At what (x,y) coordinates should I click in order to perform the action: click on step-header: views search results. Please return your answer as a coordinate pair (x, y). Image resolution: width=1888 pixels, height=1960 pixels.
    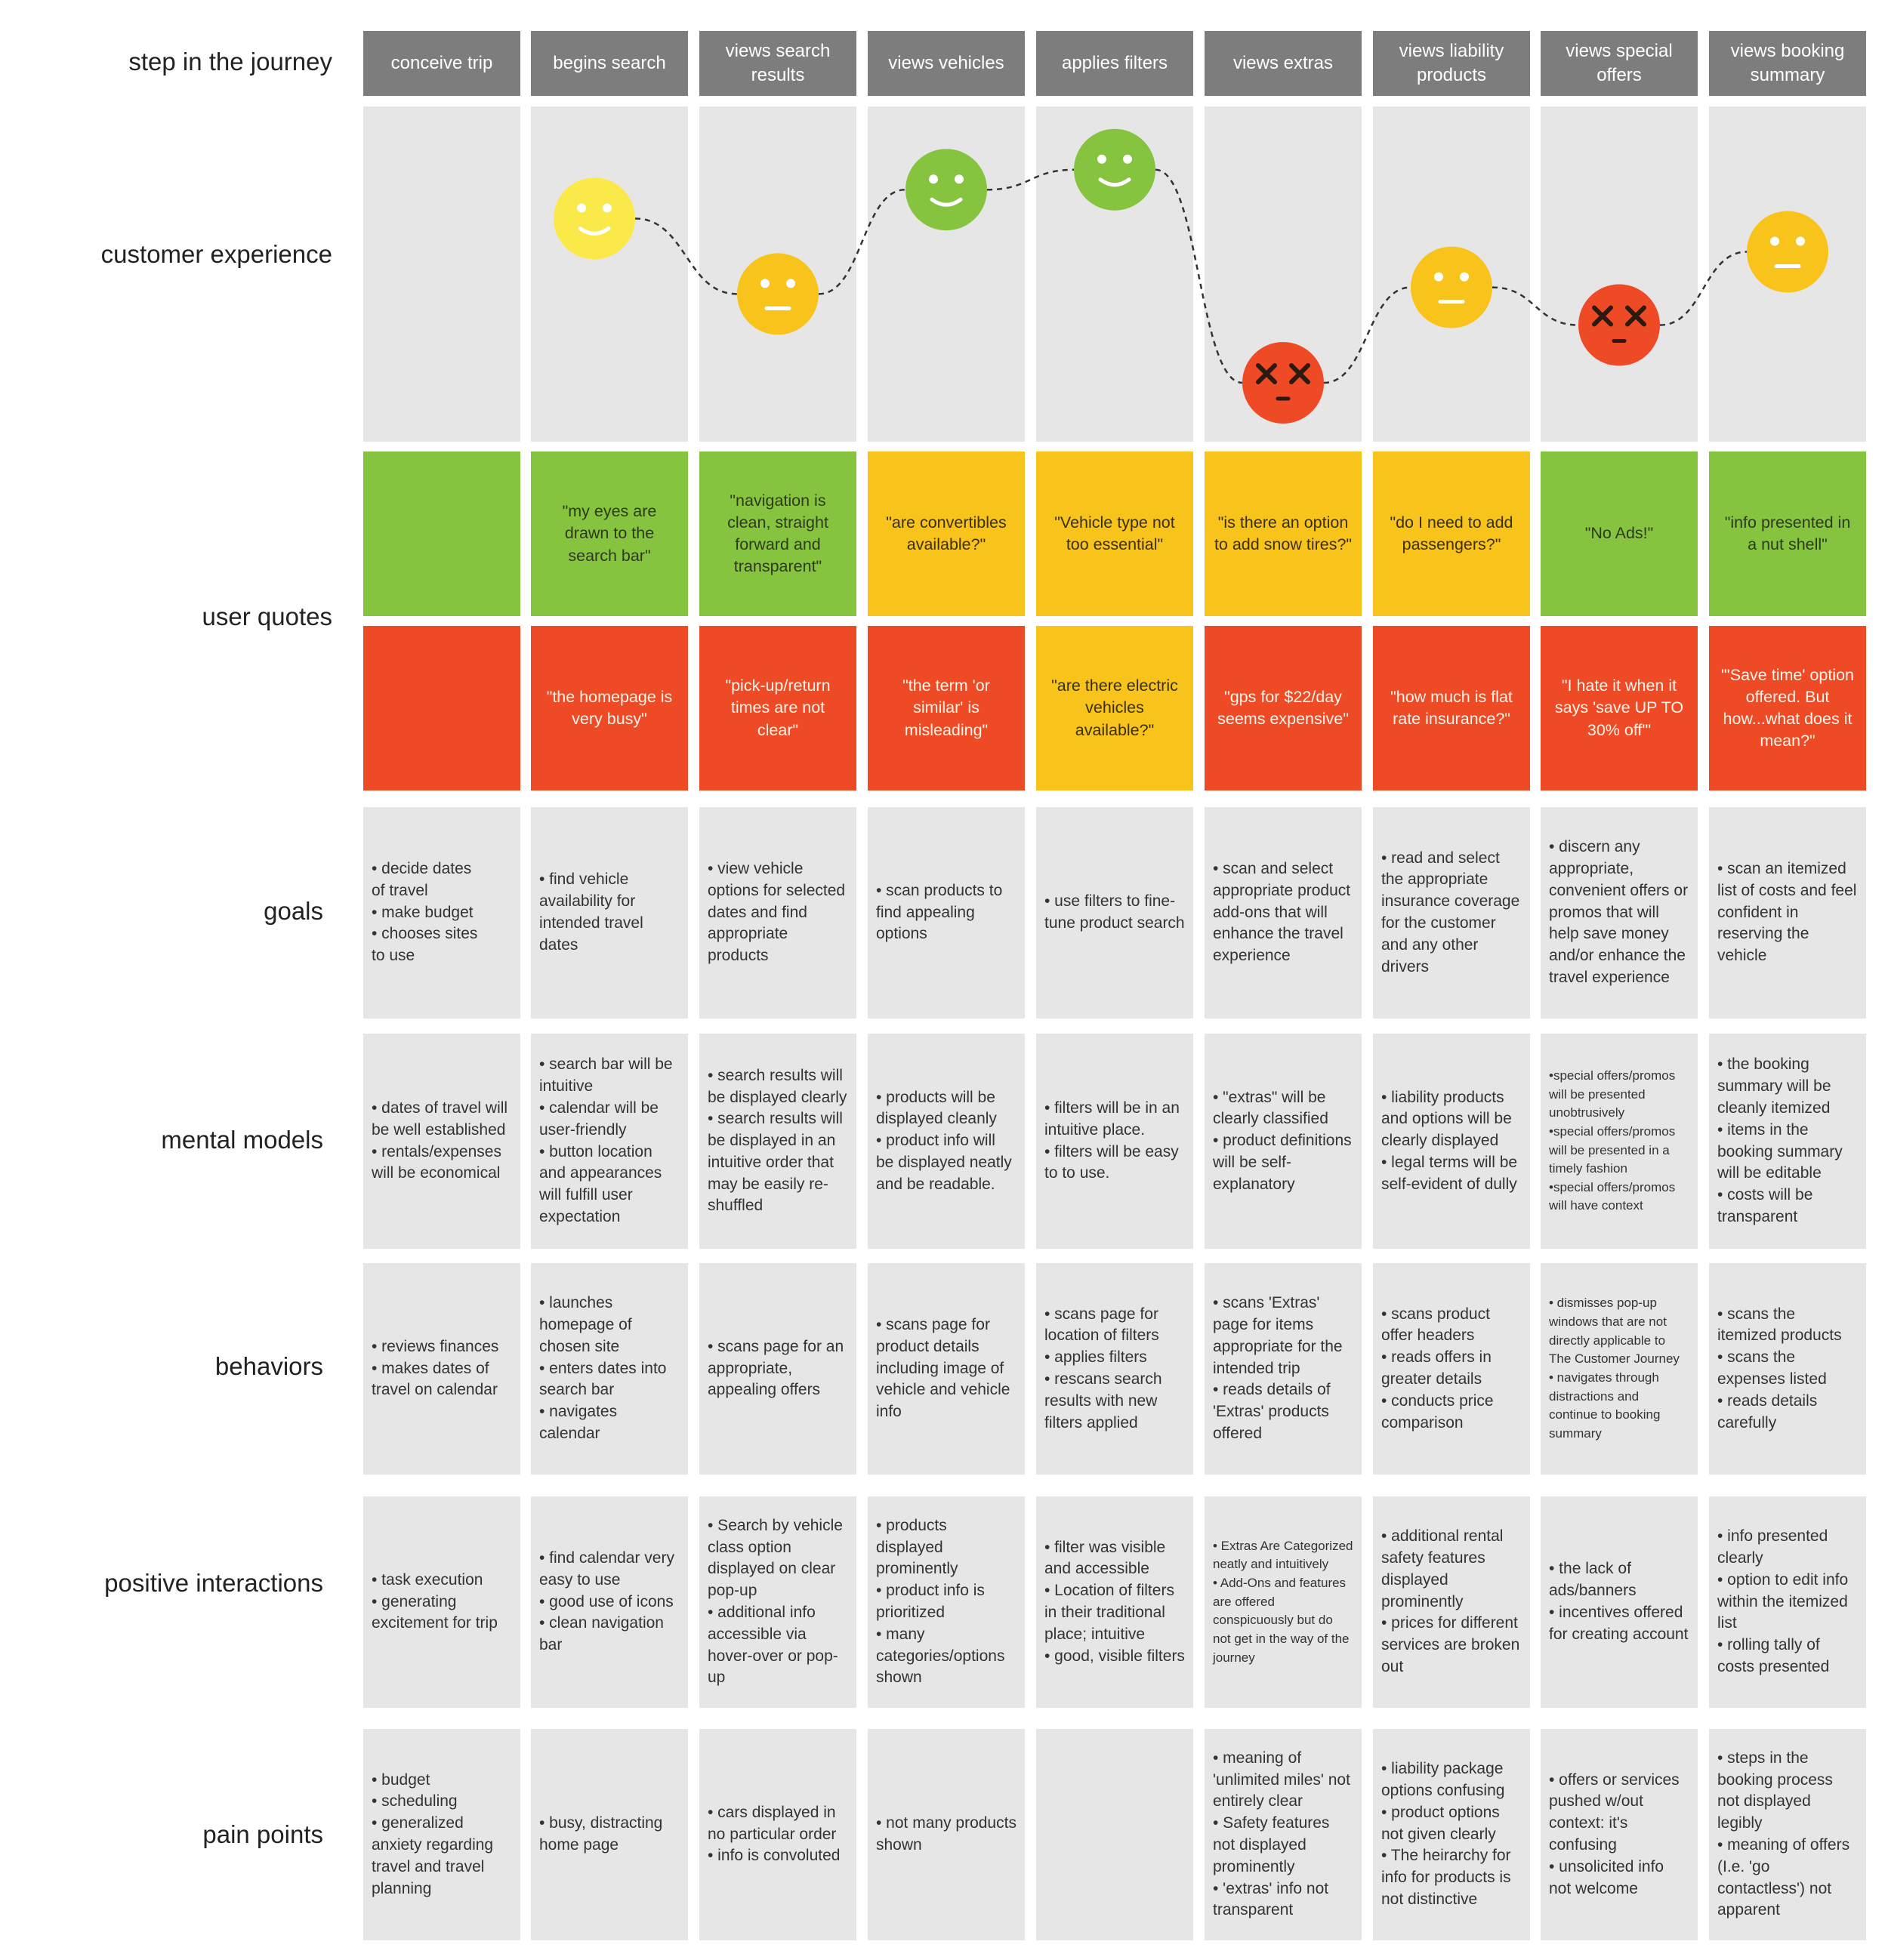
    Looking at the image, I should click on (777, 63).